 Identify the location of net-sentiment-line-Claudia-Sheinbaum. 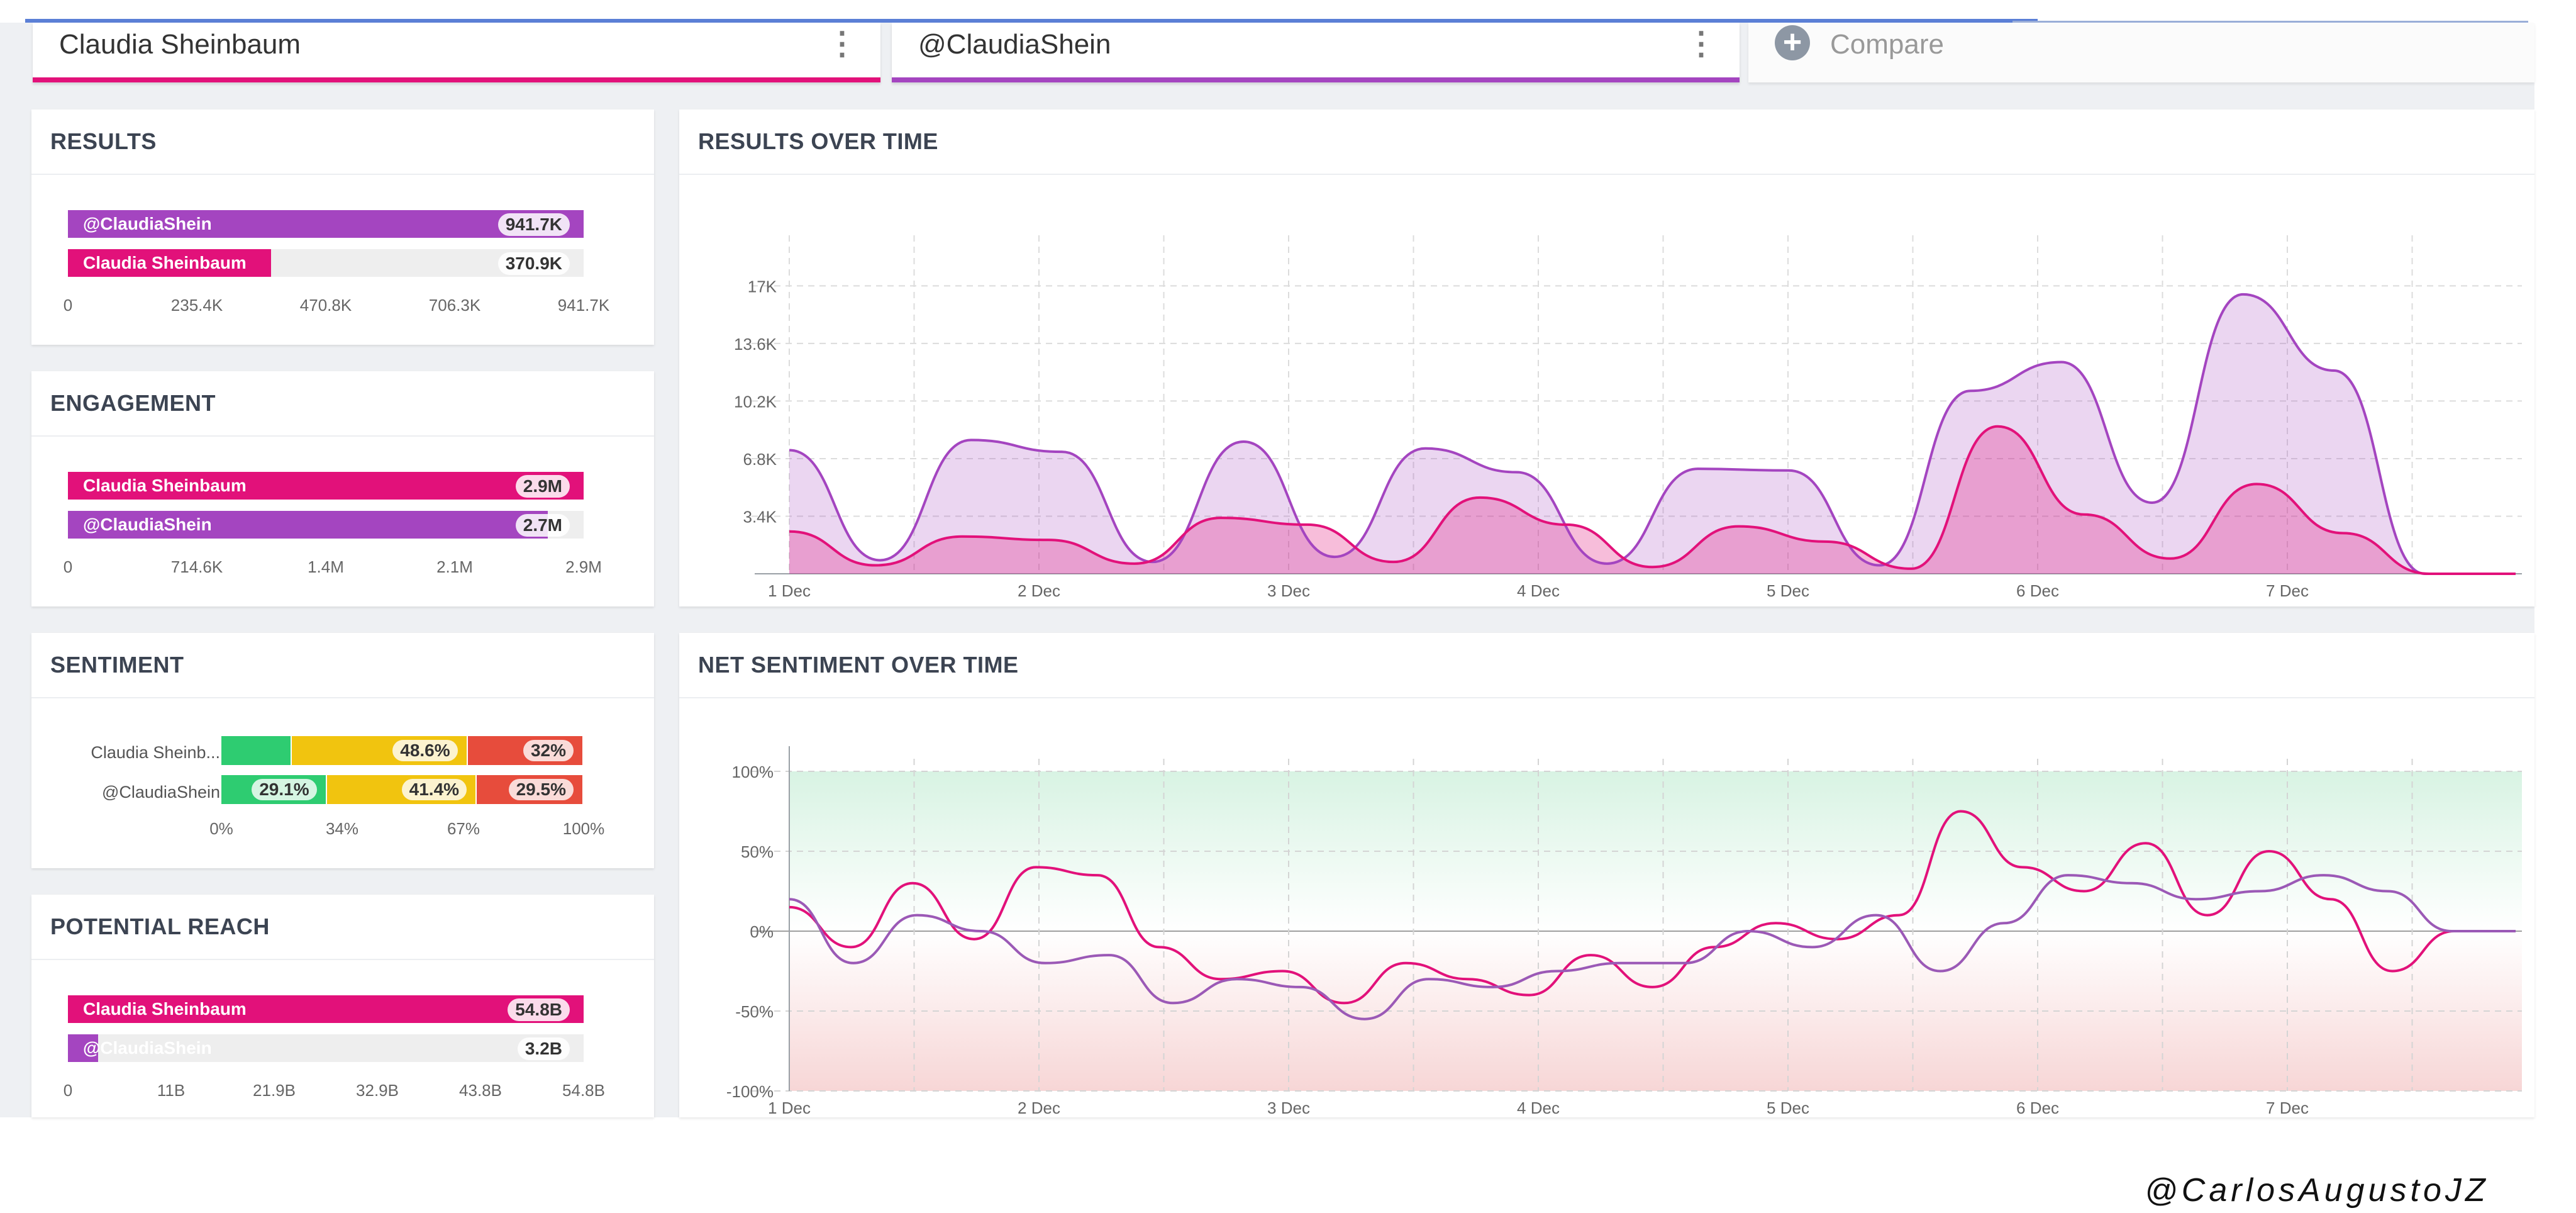
(1652, 907).